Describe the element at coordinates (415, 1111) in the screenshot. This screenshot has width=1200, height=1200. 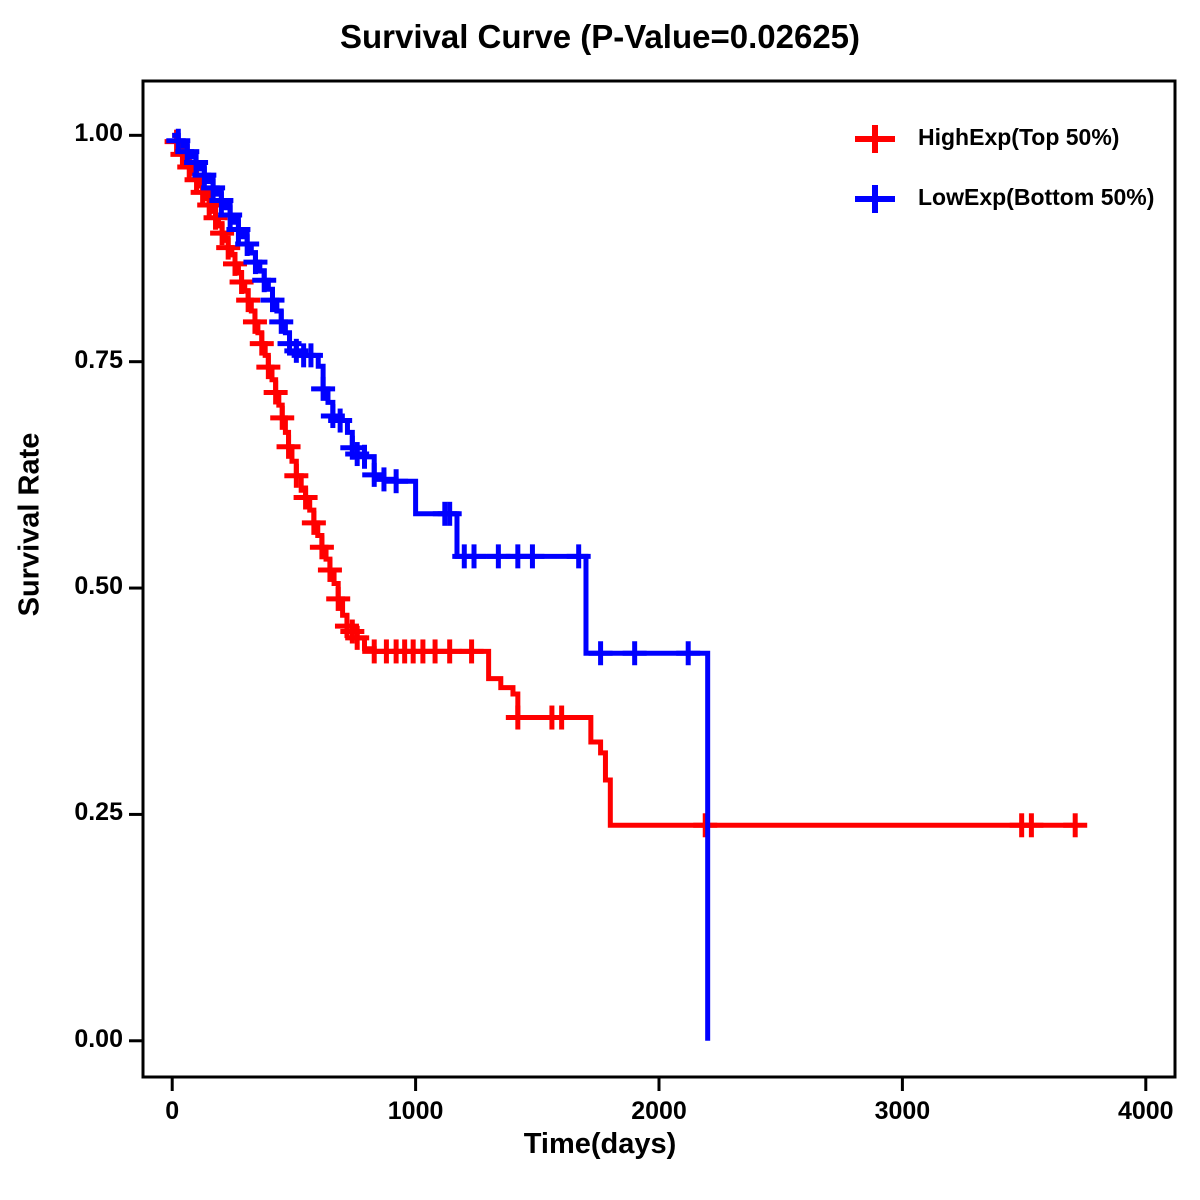
I see `x-tick-label: 1000` at that location.